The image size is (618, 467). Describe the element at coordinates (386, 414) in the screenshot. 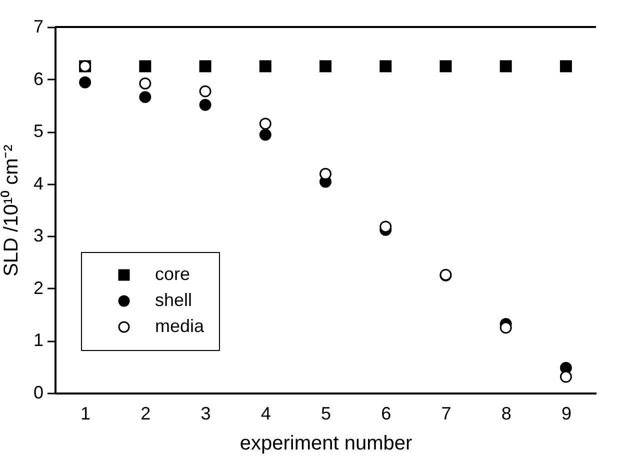

I see `x-tick-label: 6` at that location.